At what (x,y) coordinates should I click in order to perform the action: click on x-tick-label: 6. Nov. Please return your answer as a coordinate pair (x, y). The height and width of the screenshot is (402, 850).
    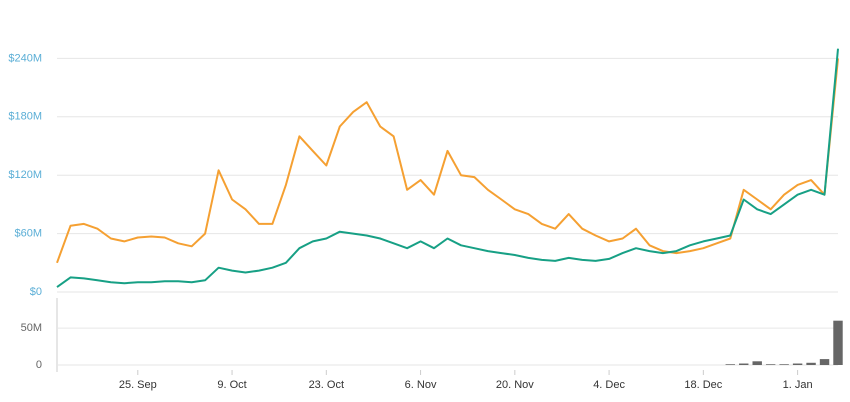
    Looking at the image, I should click on (421, 385).